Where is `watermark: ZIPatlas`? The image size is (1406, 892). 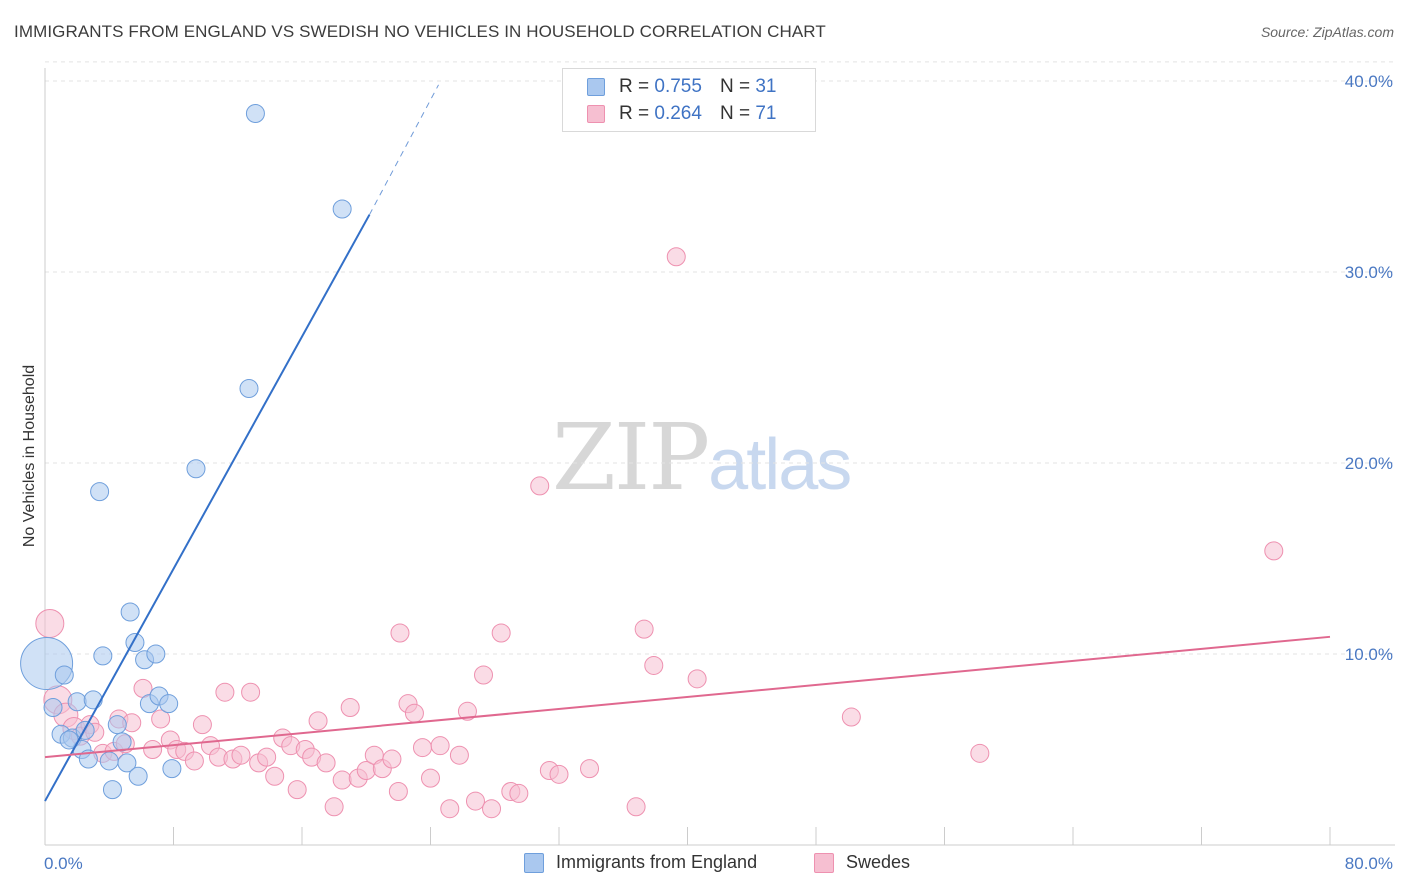 watermark: ZIPatlas is located at coordinates (702, 457).